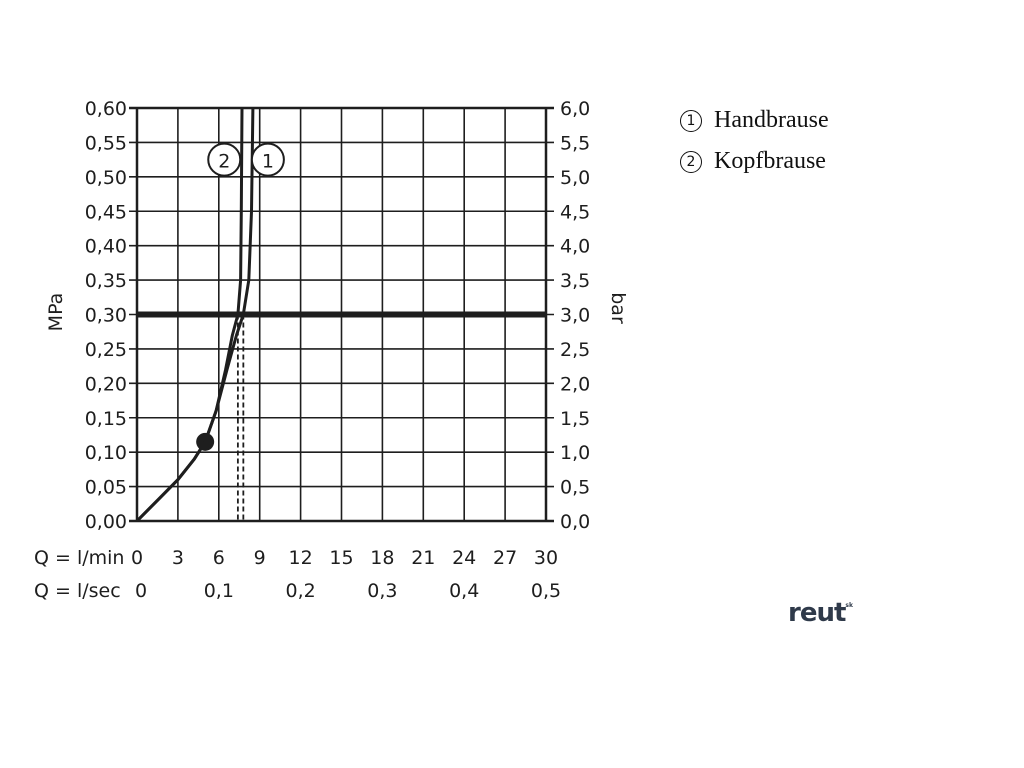 Image resolution: width=1024 pixels, height=768 pixels. What do you see at coordinates (106, 488) in the screenshot?
I see `y-left-tick-label: 0,05` at bounding box center [106, 488].